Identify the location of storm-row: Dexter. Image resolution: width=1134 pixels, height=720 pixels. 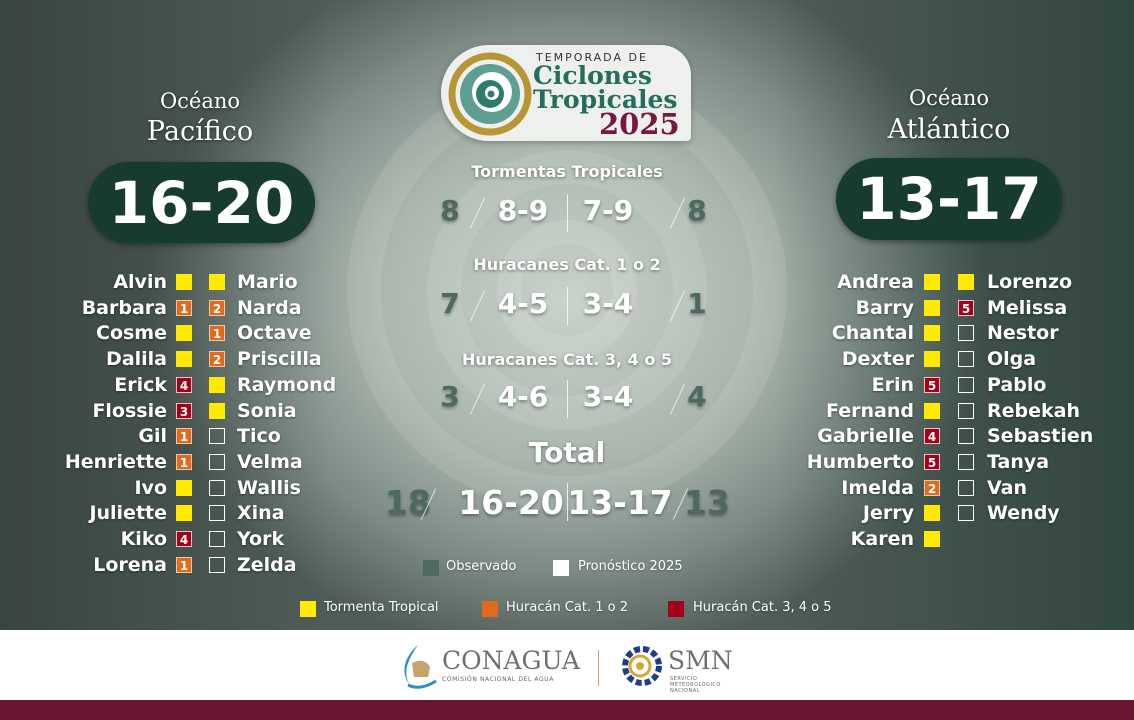
(567, 359).